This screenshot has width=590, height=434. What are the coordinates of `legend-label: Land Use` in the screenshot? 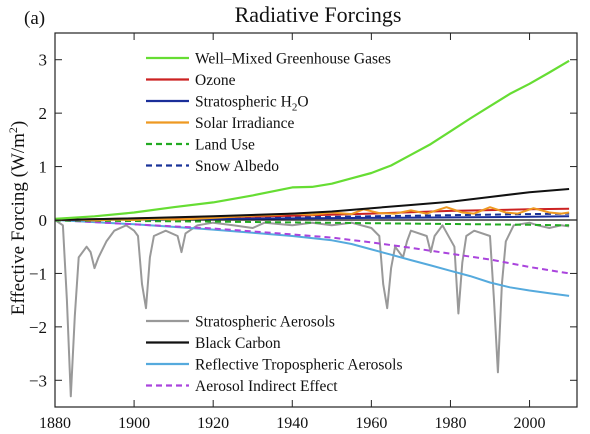 It's located at (225, 145).